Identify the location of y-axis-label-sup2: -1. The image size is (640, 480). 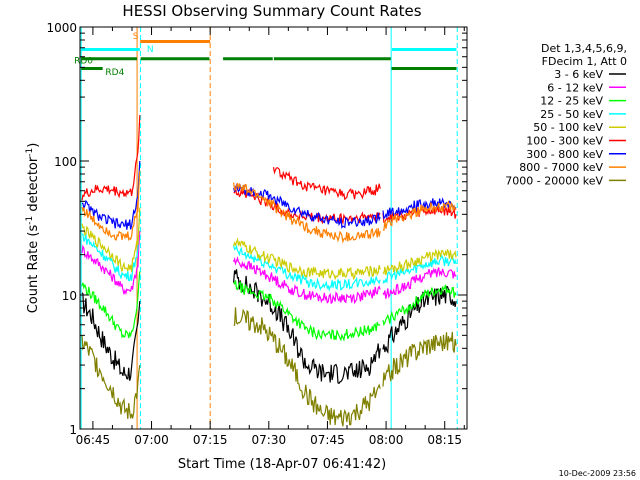
(30, 152).